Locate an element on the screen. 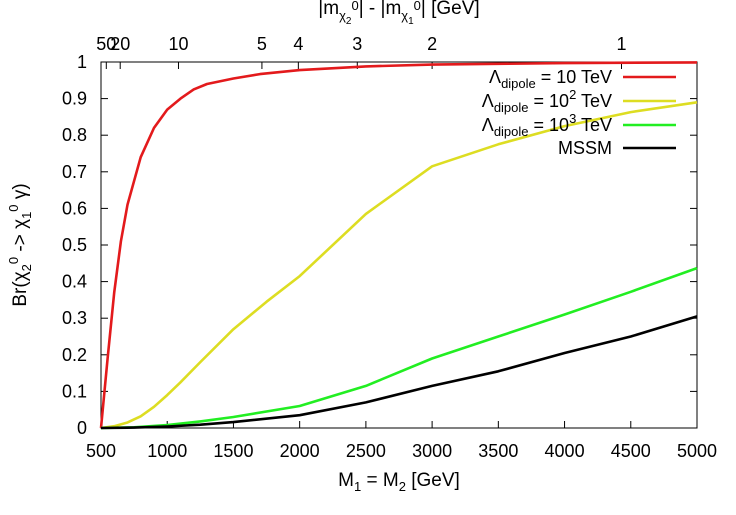  x-tick-label: 500 is located at coordinates (101, 451).